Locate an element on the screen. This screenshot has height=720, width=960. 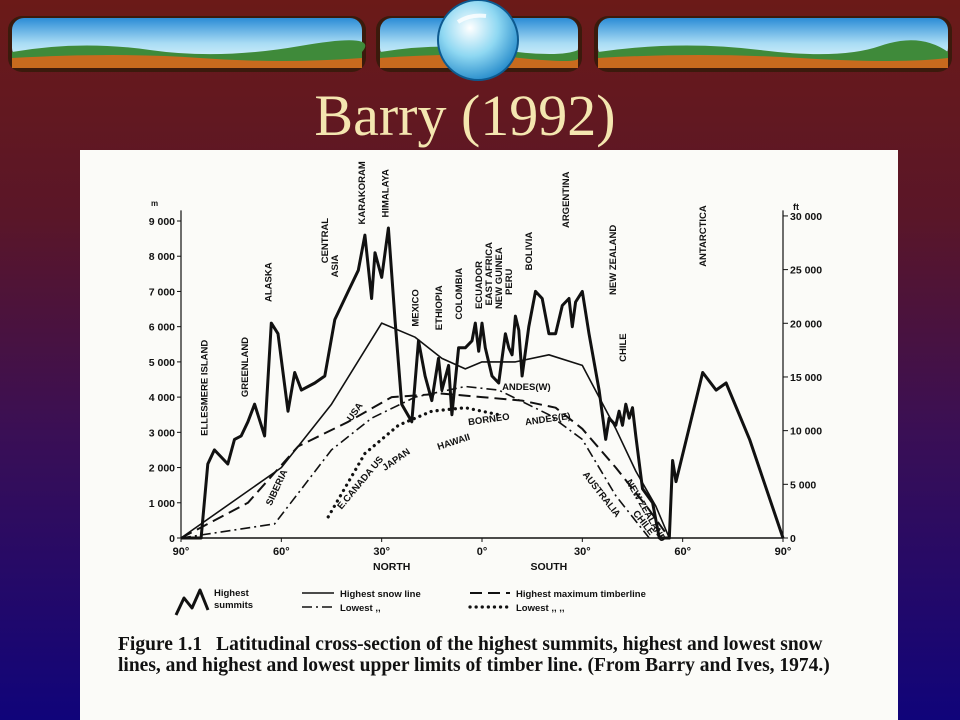
annotation-label: BOLIVIA is located at coordinates (529, 251).